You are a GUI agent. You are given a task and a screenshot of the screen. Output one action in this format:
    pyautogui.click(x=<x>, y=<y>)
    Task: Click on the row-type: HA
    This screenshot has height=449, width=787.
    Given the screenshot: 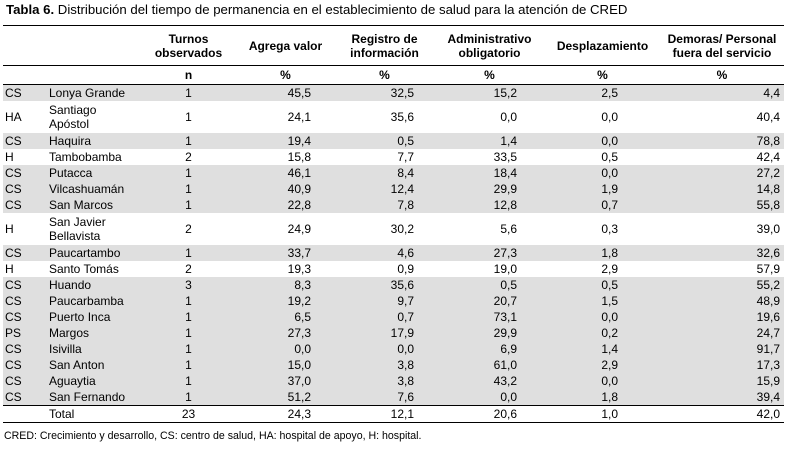 What is the action you would take?
    pyautogui.click(x=13, y=117)
    